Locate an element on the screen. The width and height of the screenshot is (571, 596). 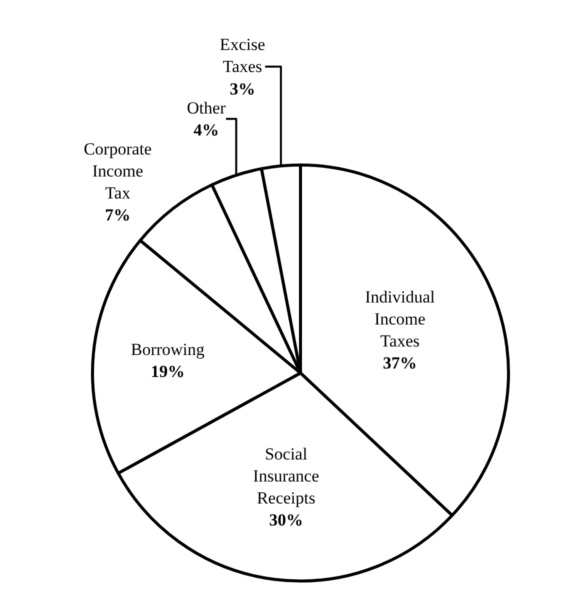
slice-label: Social Insurance Receipts is located at coordinates (286, 476).